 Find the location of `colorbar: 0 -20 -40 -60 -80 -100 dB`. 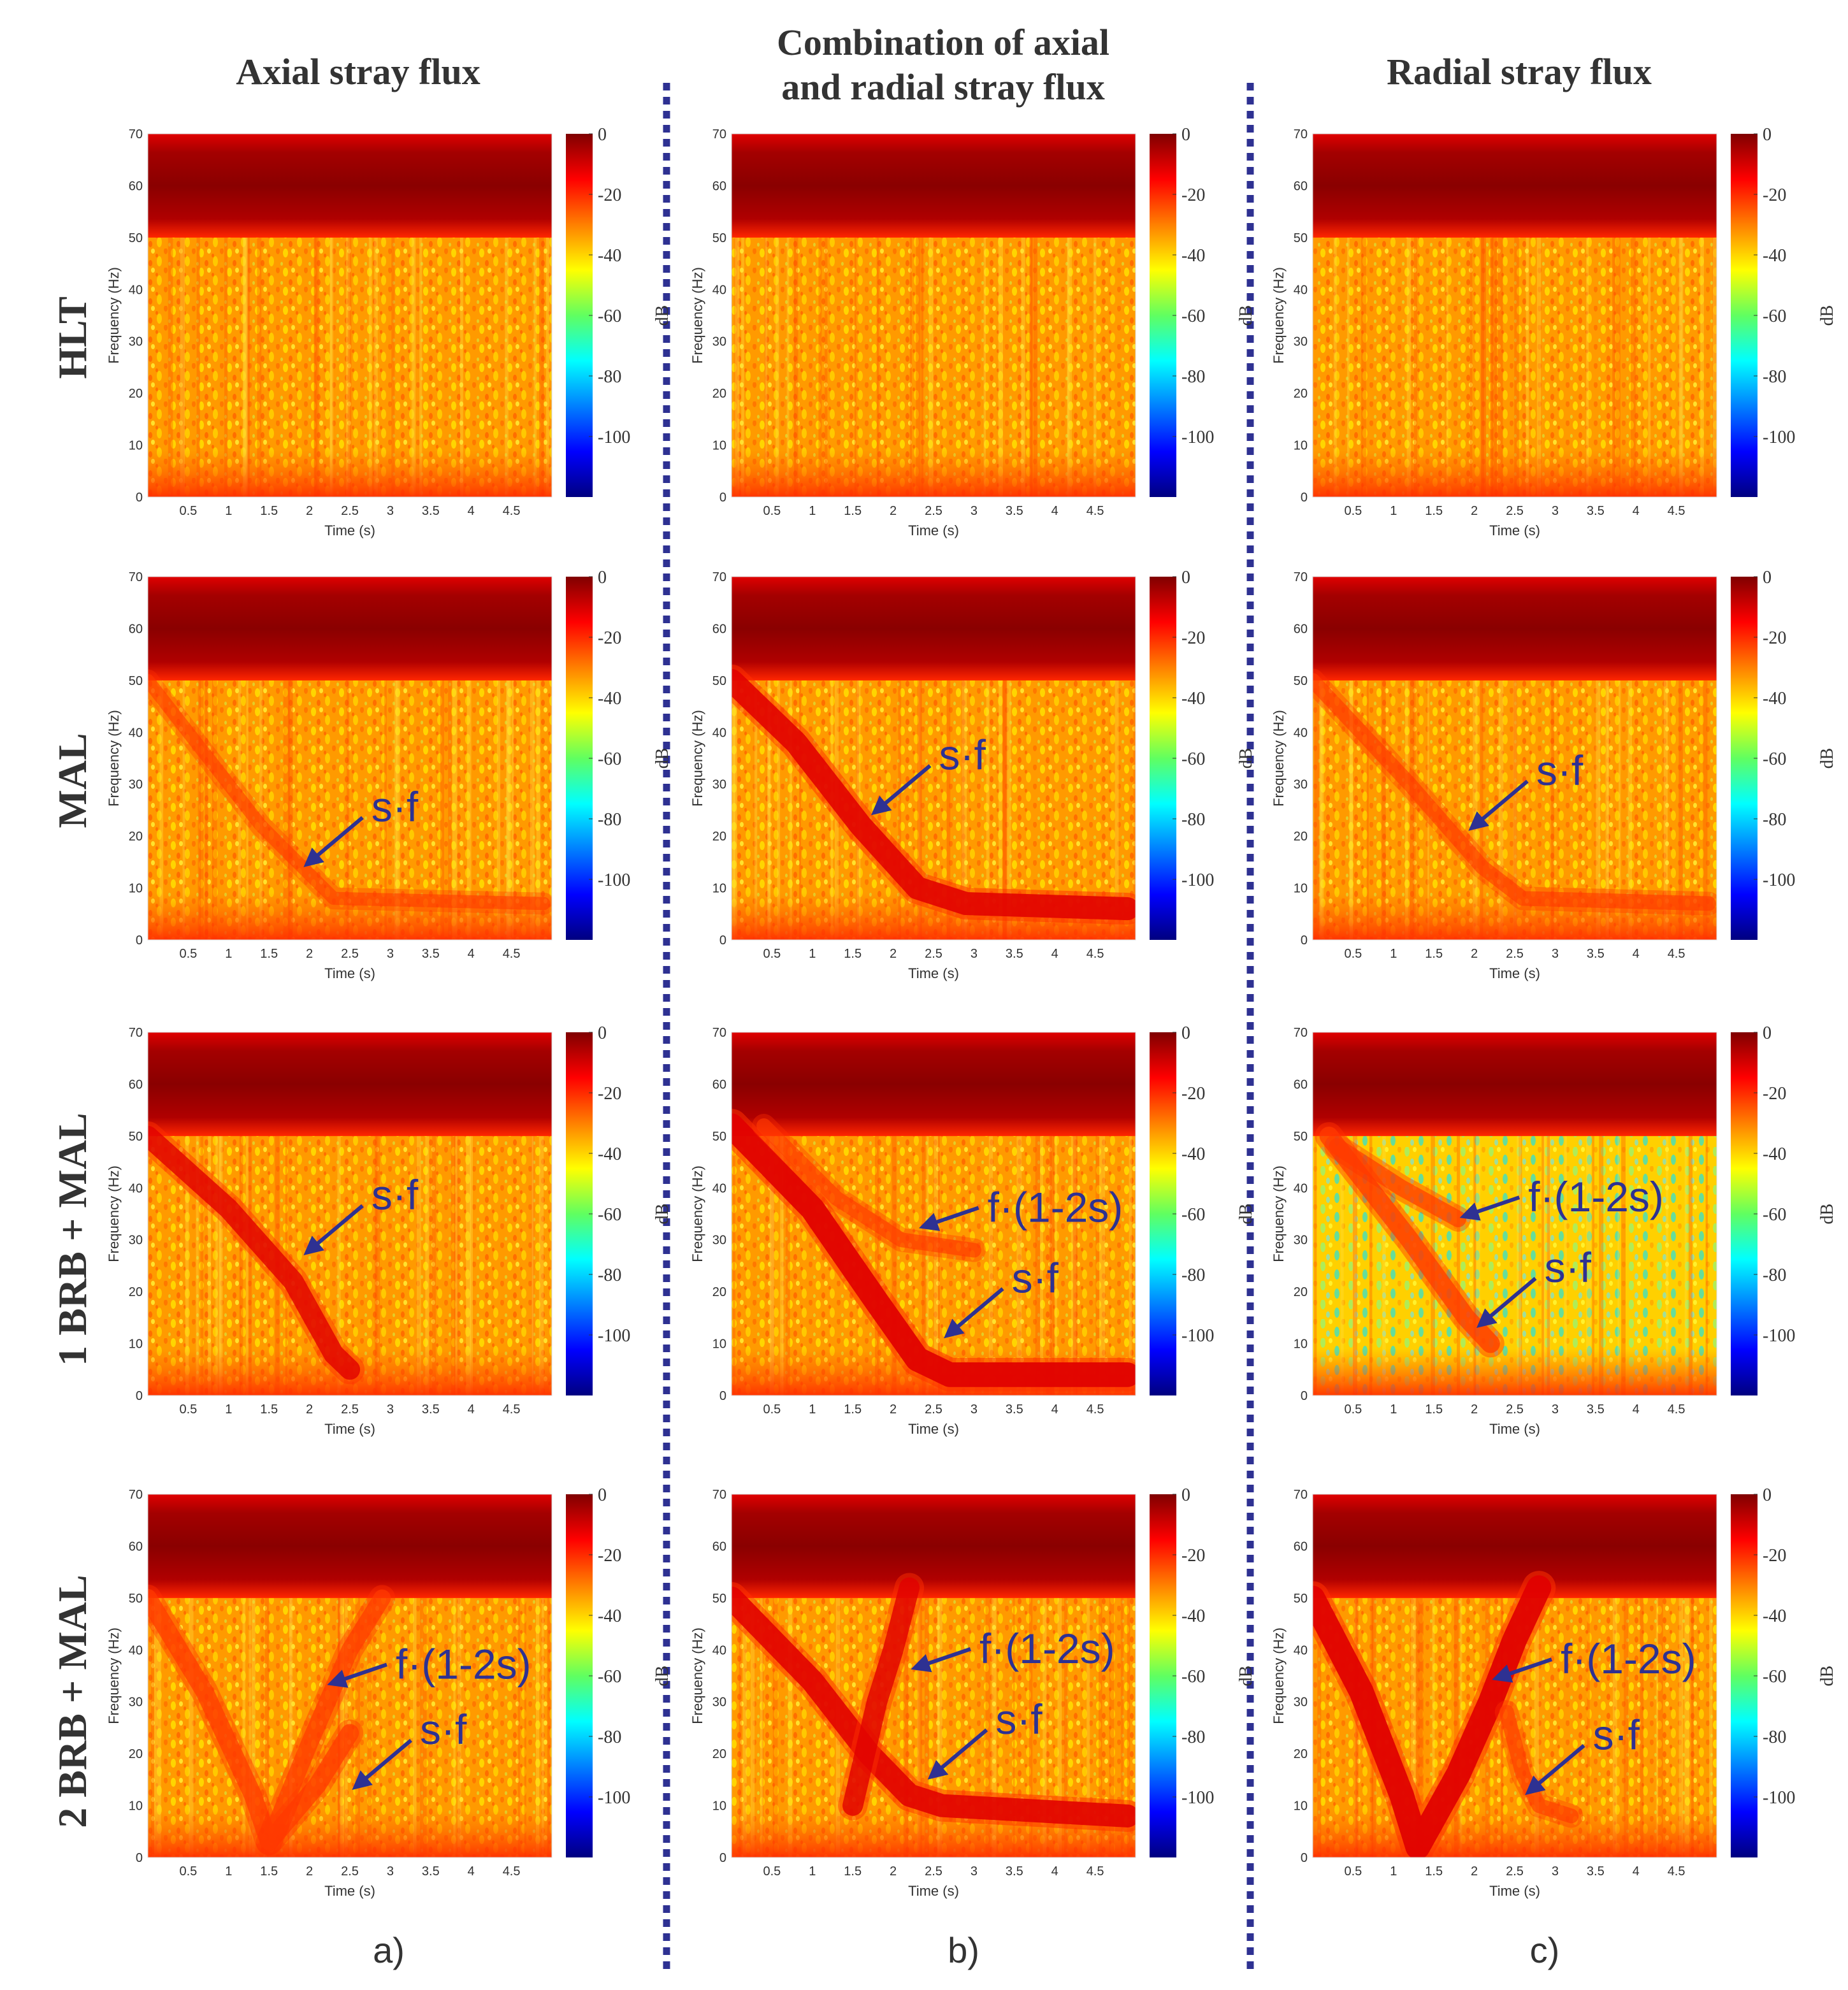

colorbar: 0 -20 -40 -60 -80 -100 dB is located at coordinates (1203, 754).